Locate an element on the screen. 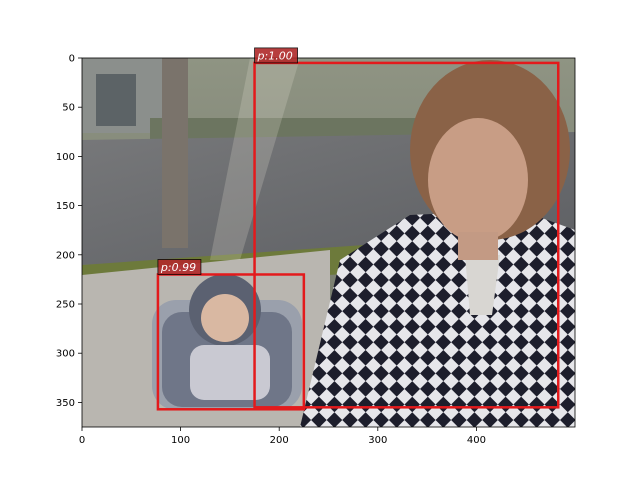  y-tick-label: 150 is located at coordinates (65, 206).